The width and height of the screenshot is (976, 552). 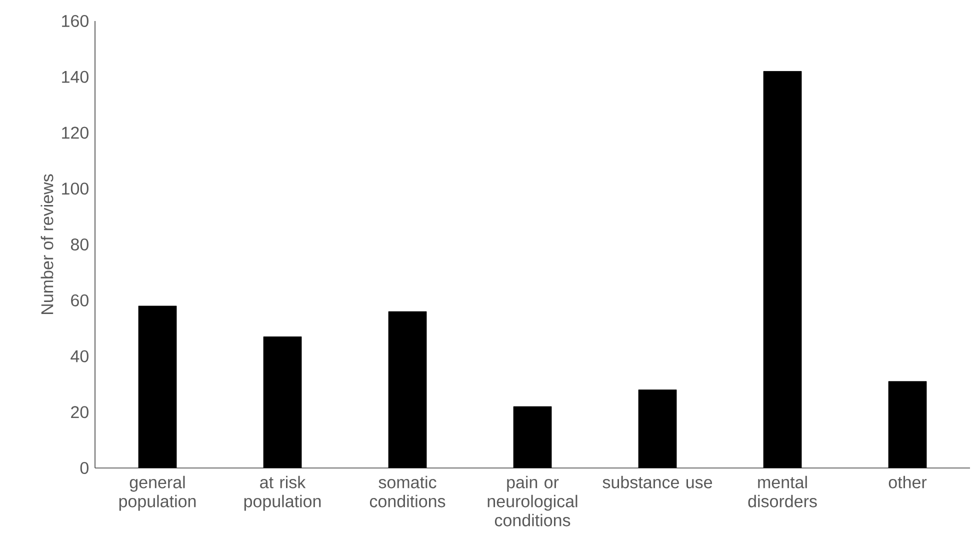 What do you see at coordinates (84, 468) in the screenshot?
I see `y-tick-label: 0` at bounding box center [84, 468].